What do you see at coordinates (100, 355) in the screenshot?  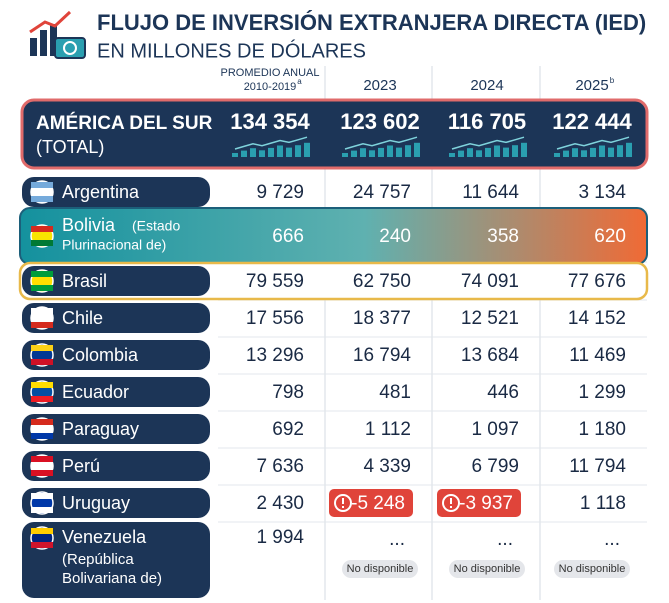 I see `row-name: Colombia` at bounding box center [100, 355].